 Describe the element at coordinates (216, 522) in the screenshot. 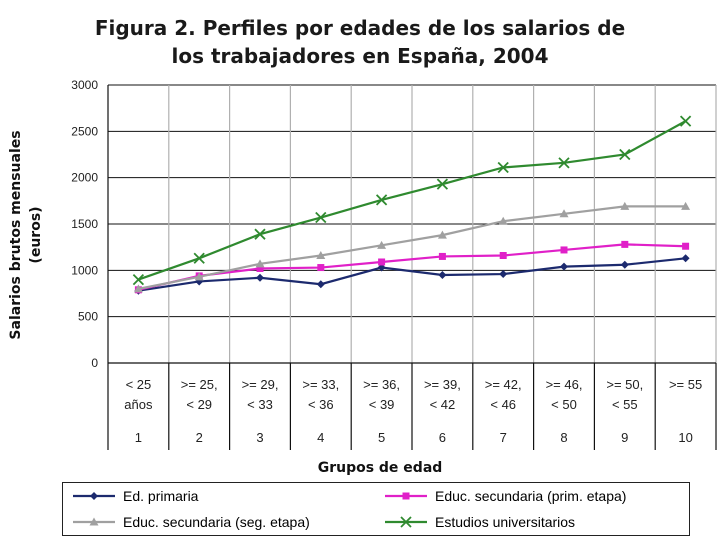

I see `legend-label: Educ. secundaria (seg. etapa)` at that location.